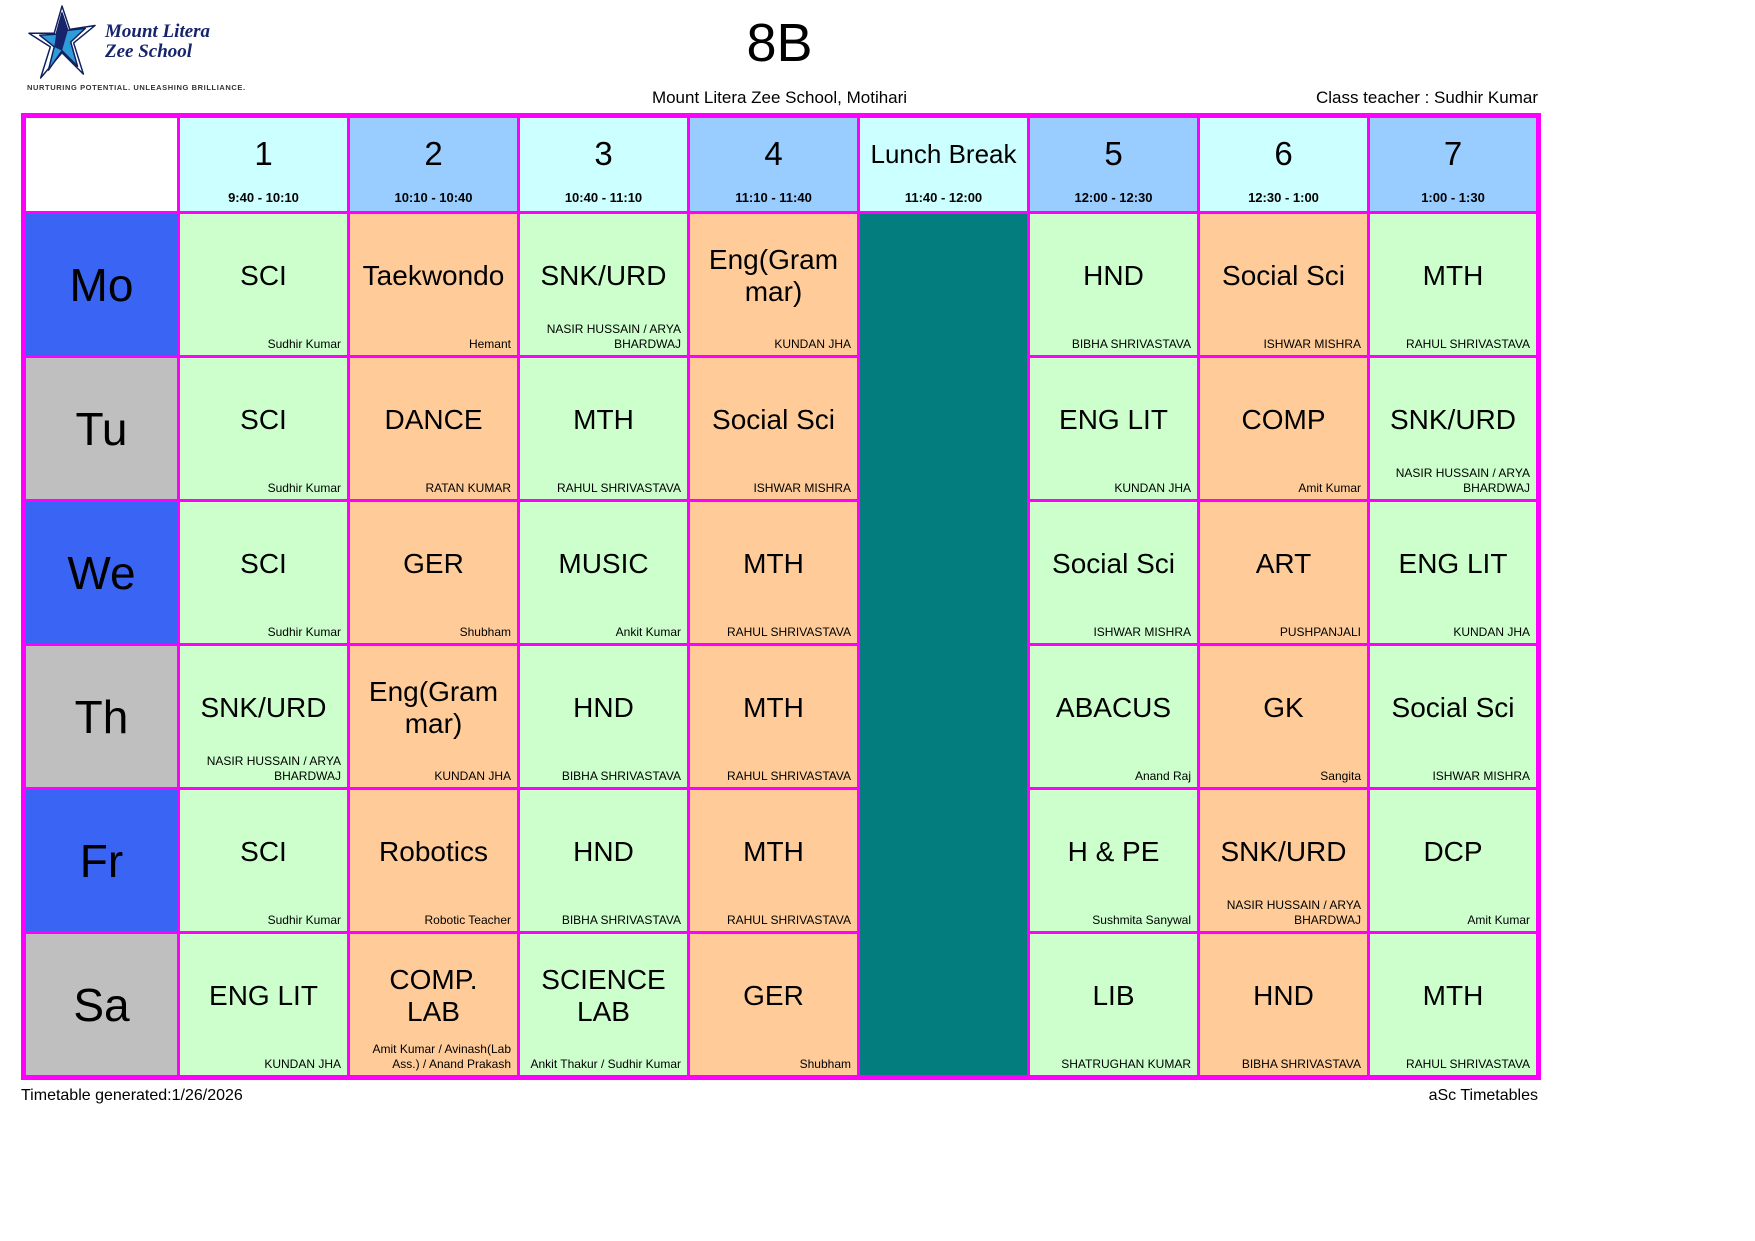  What do you see at coordinates (433, 284) in the screenshot?
I see `timetable-cell: Taekwondo Hemant` at bounding box center [433, 284].